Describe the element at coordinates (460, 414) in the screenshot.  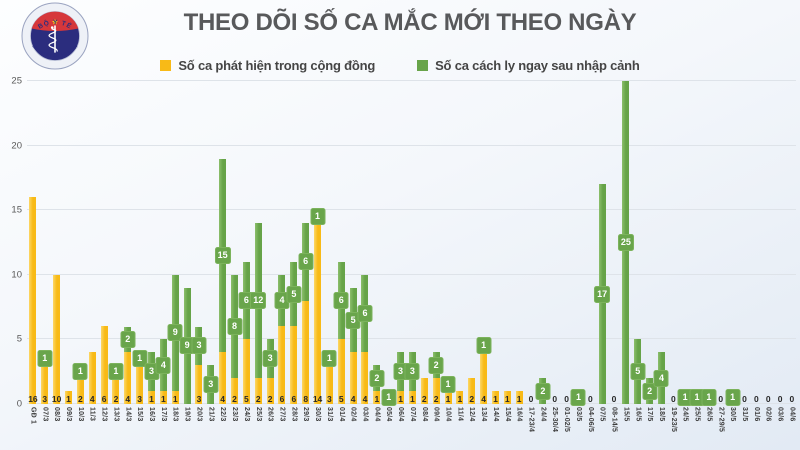
I see `x-tick-label: 11/4` at that location.